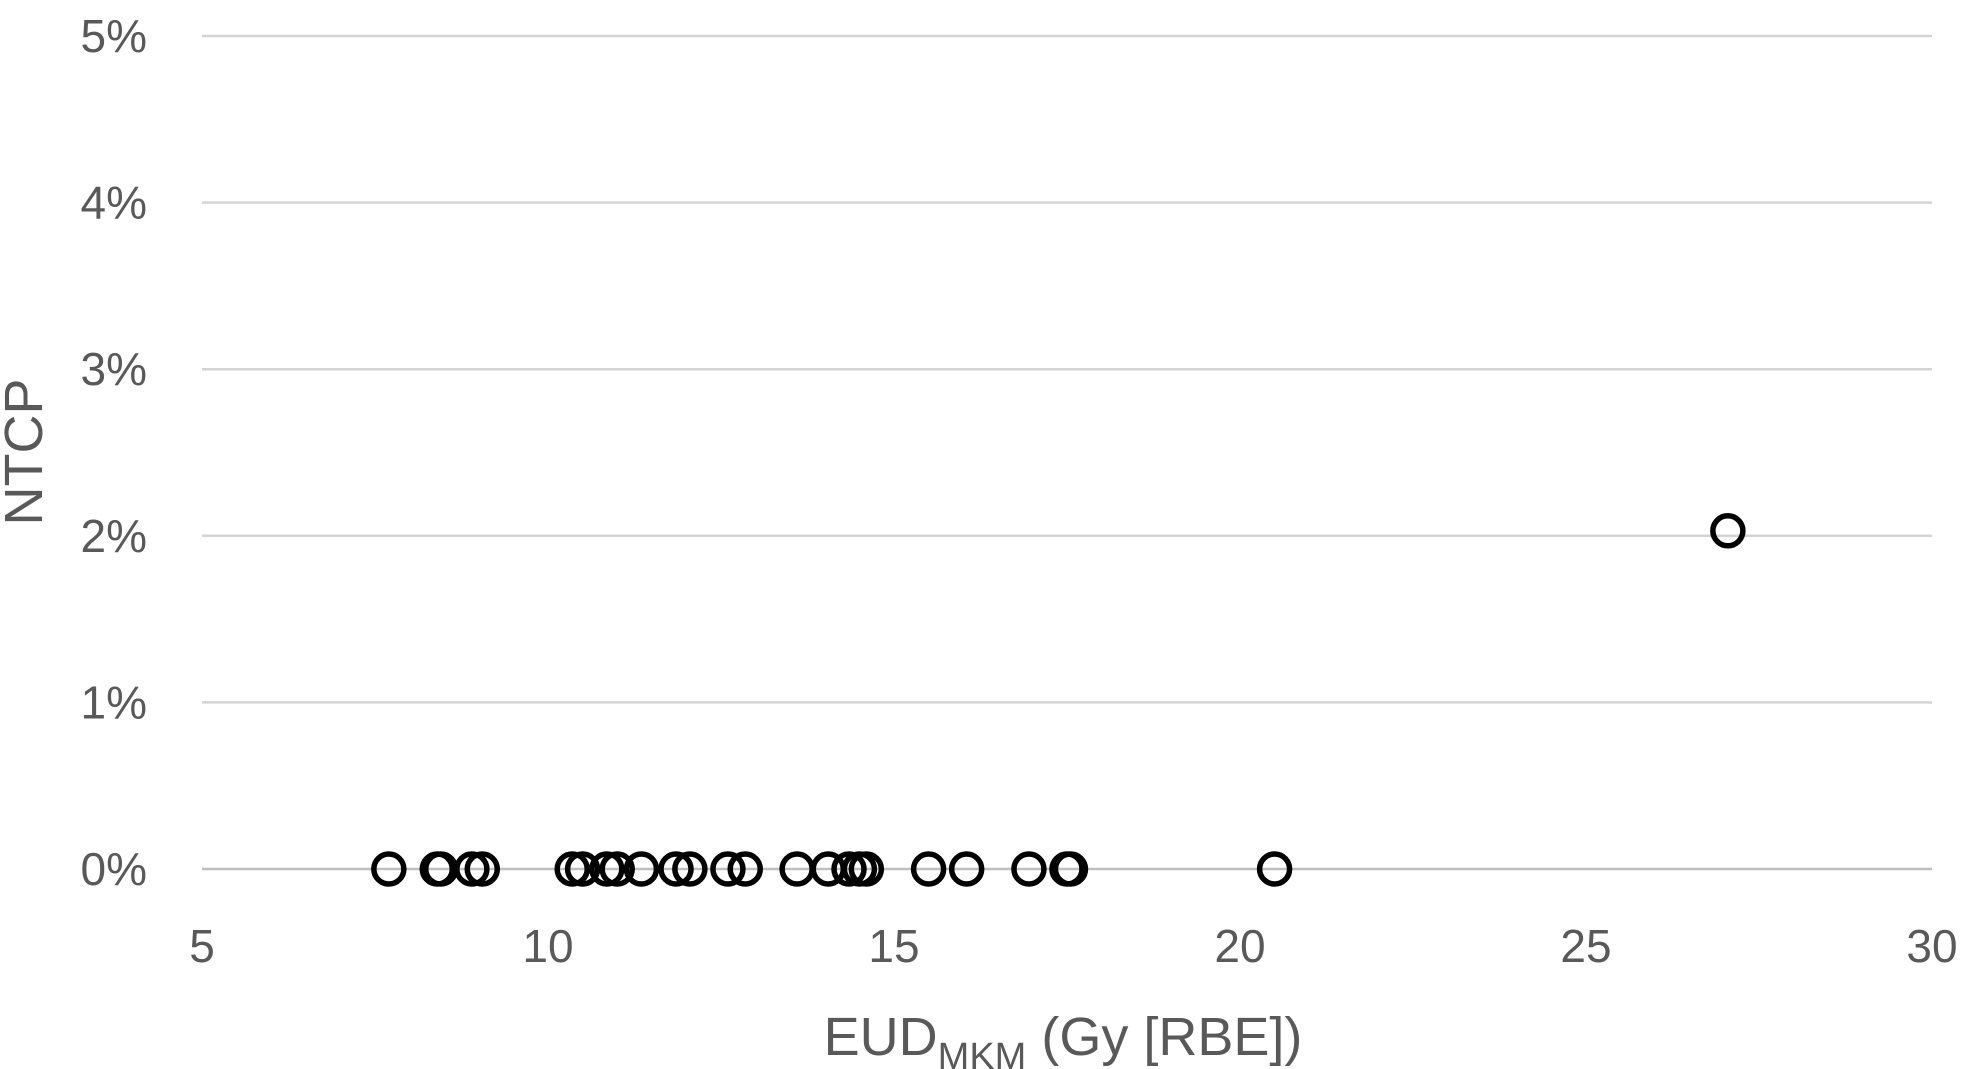 This screenshot has height=1069, width=1969. What do you see at coordinates (202, 946) in the screenshot?
I see `x-tick-label: 5` at bounding box center [202, 946].